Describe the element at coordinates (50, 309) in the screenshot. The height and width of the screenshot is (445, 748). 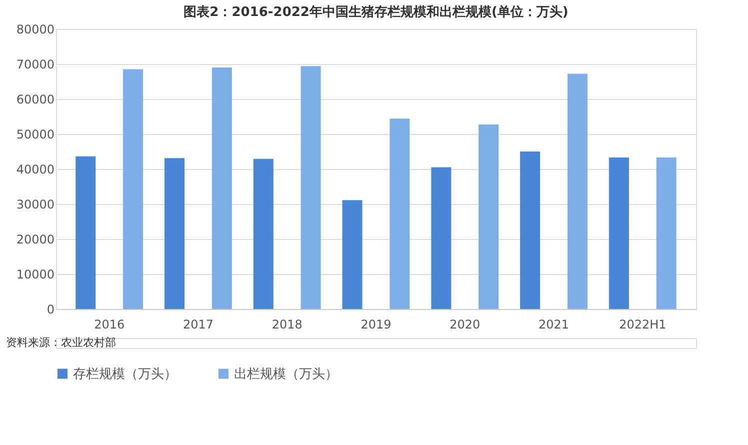
I see `y-tick-label: 0` at that location.